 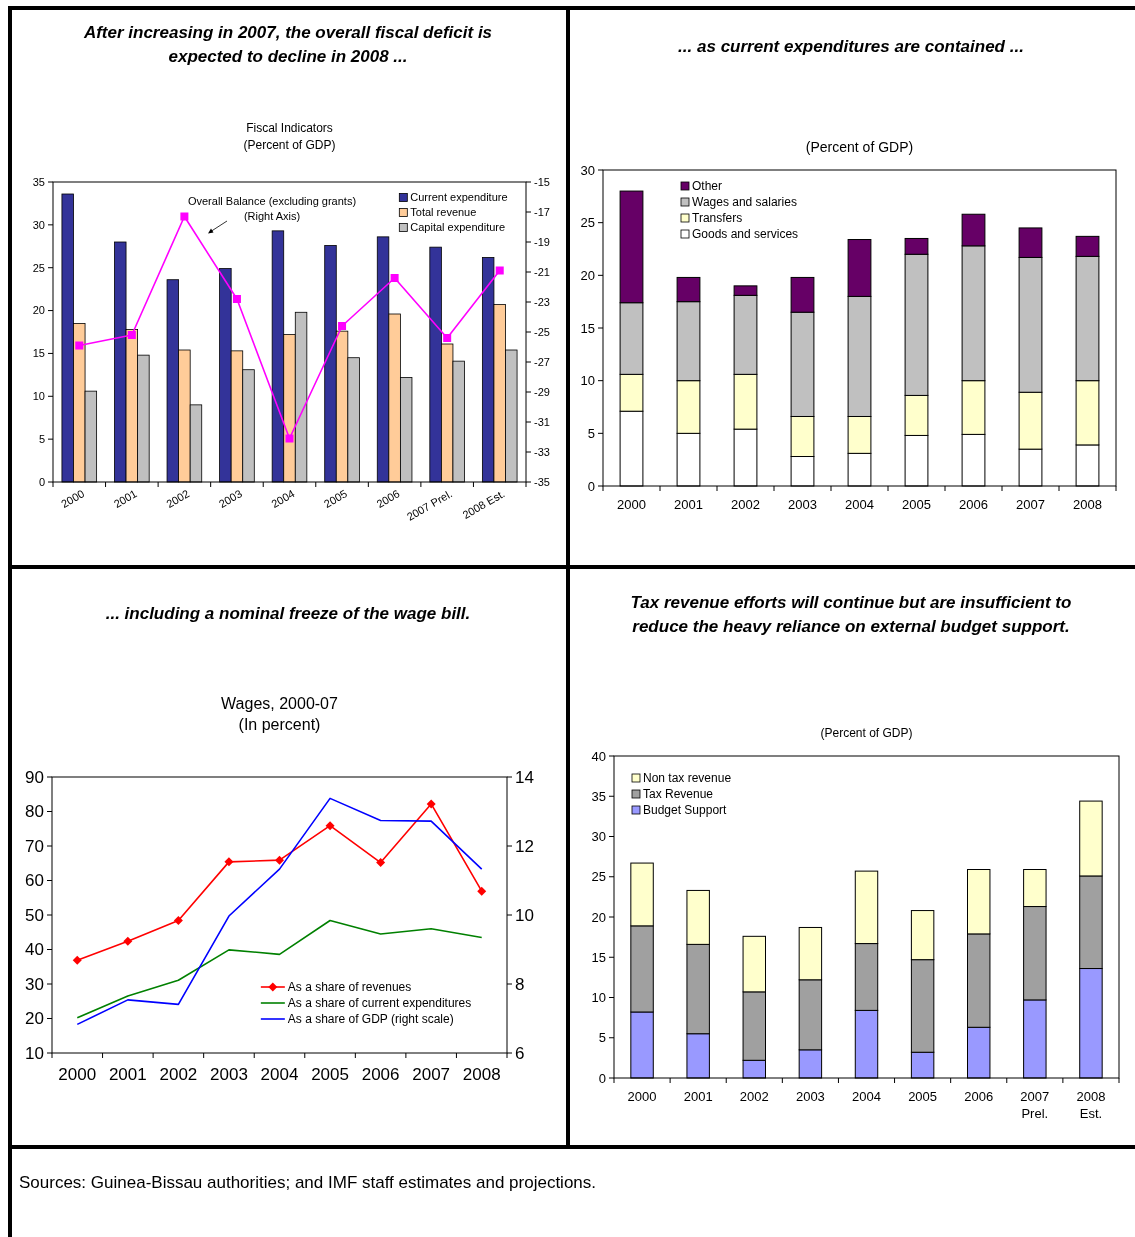 I want to click on y2-tick-label: -35, so click(x=542, y=481).